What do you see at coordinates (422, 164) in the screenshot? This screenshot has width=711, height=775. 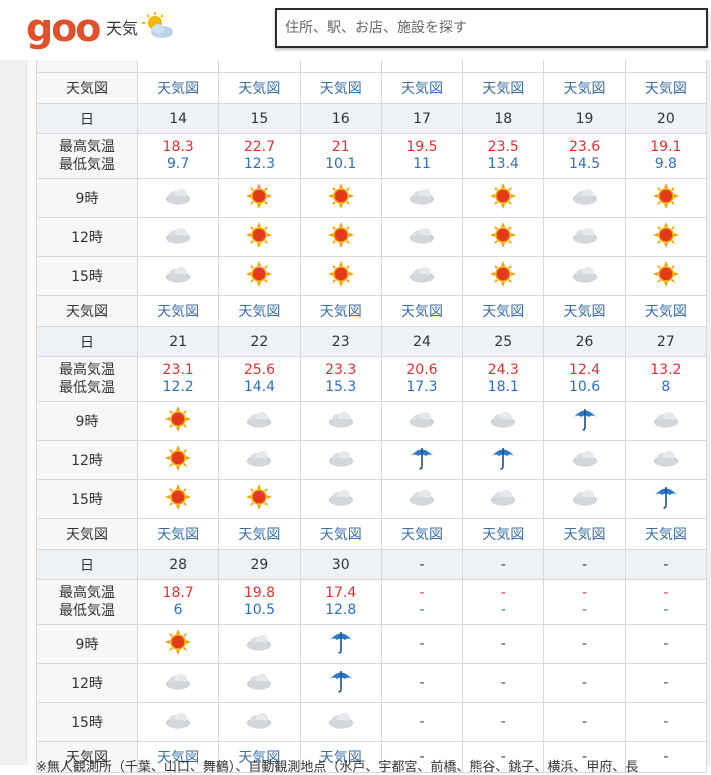 I see `low-temp: 11` at bounding box center [422, 164].